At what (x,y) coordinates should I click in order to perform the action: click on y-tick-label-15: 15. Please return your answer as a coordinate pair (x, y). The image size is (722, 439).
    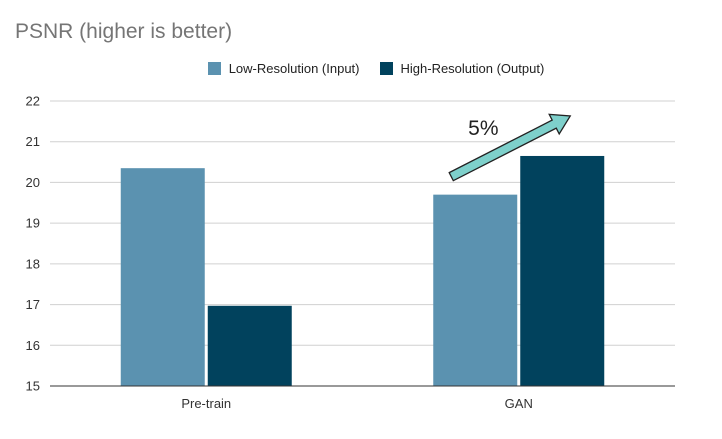
    Looking at the image, I should click on (33, 386).